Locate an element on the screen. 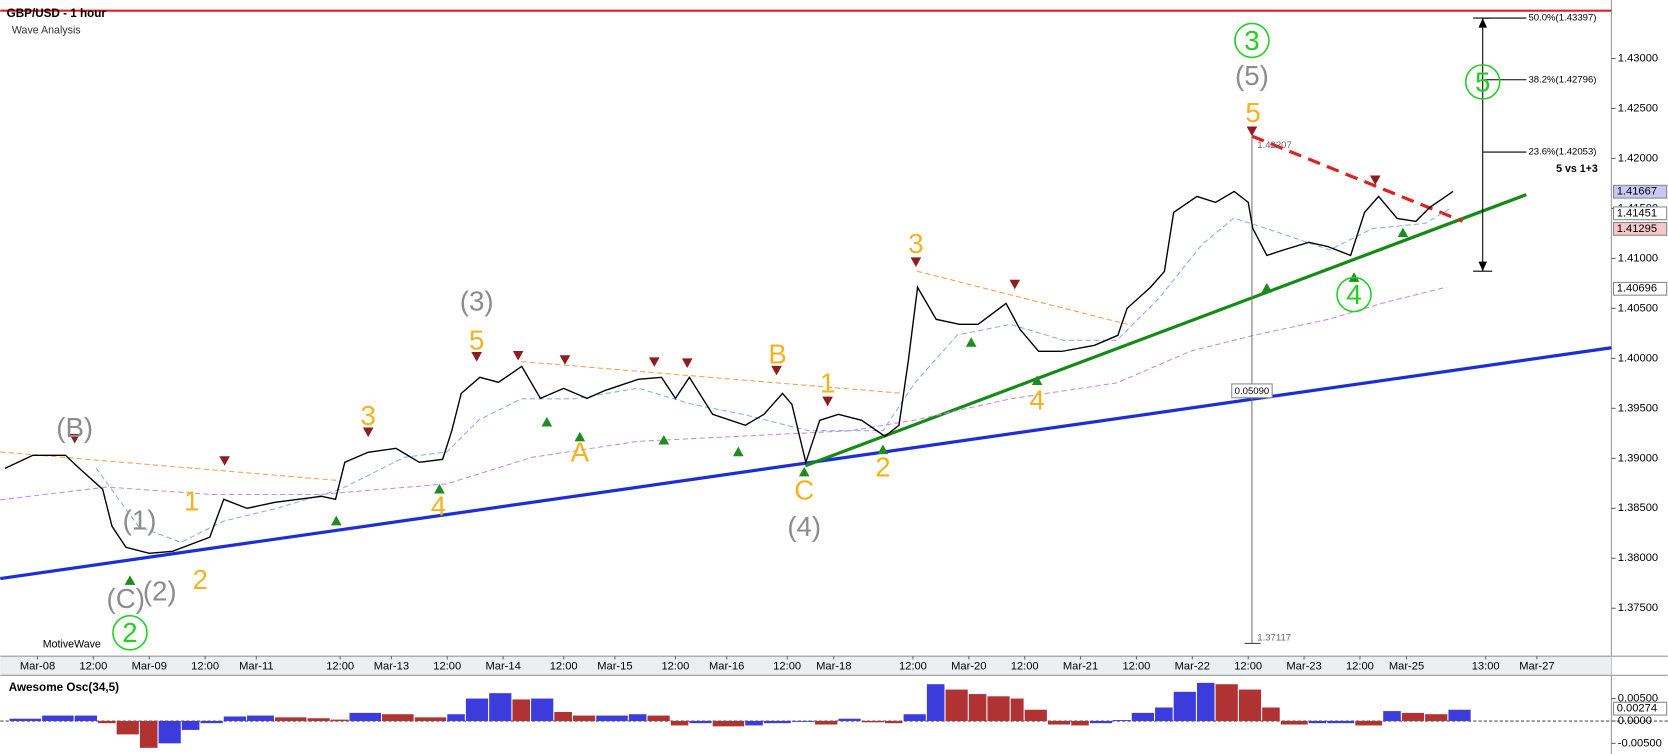  wave-label: (1) is located at coordinates (140, 519).